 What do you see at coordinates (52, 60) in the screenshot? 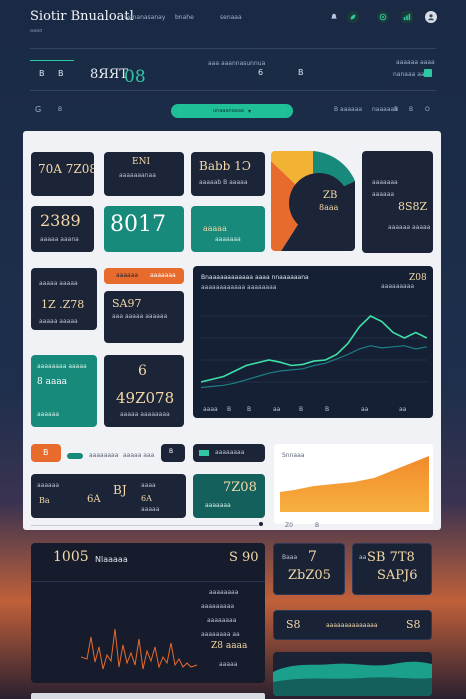
I see `summary-accent-line` at bounding box center [52, 60].